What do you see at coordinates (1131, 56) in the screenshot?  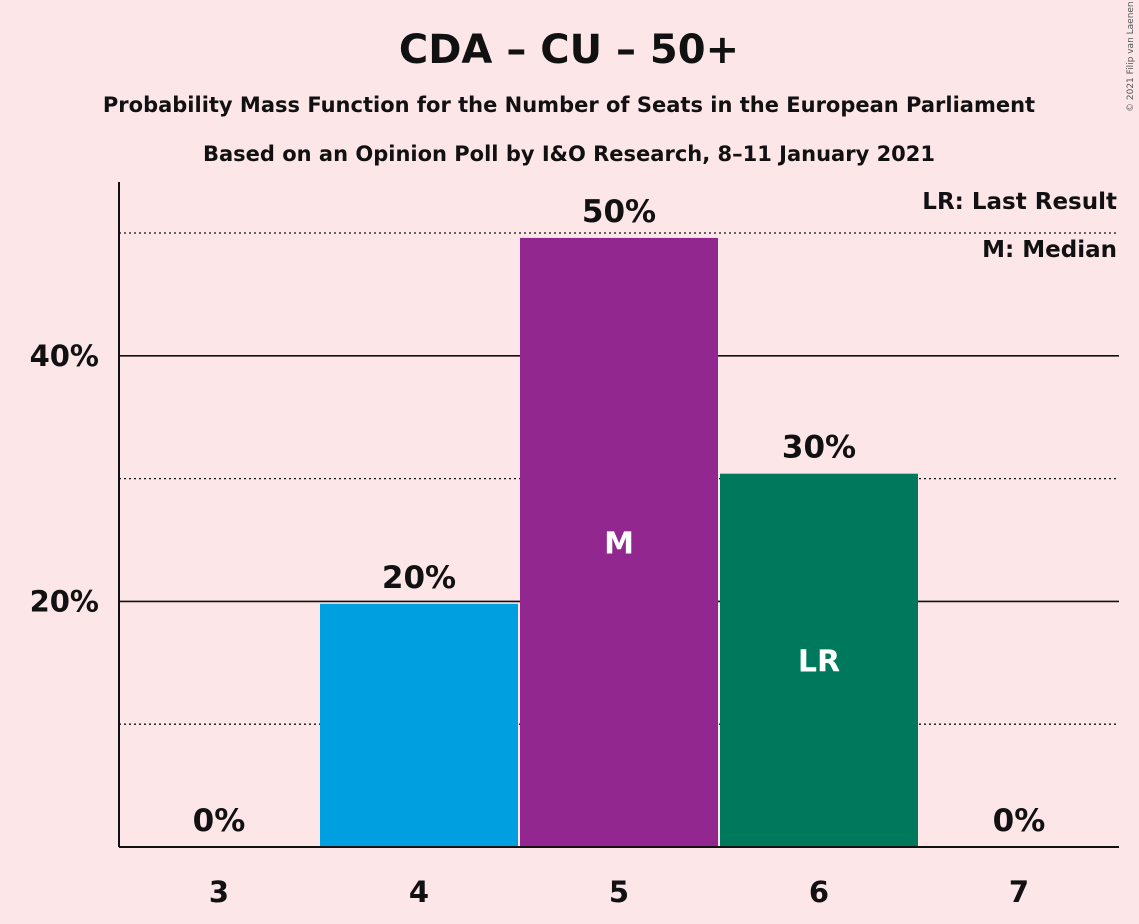 I see `copyright-note: © 2021 Filip van Laenen` at bounding box center [1131, 56].